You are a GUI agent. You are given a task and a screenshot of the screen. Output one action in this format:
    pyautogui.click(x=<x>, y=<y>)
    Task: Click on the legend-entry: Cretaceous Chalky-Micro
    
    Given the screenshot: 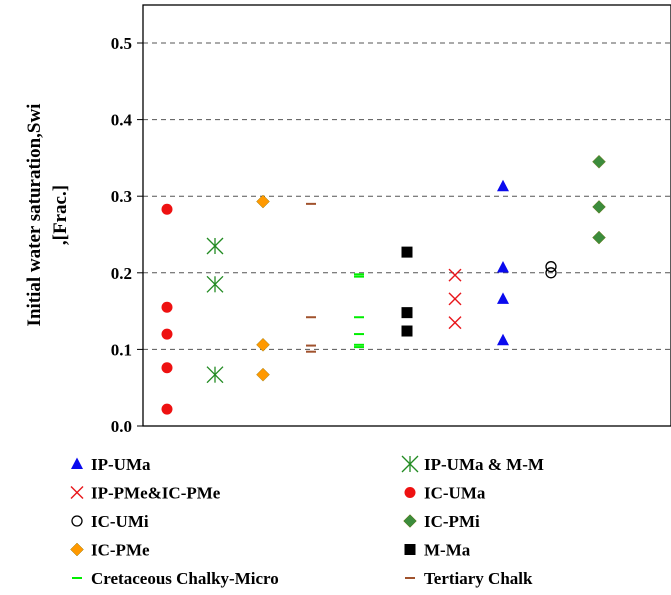 What is the action you would take?
    pyautogui.click(x=175, y=578)
    